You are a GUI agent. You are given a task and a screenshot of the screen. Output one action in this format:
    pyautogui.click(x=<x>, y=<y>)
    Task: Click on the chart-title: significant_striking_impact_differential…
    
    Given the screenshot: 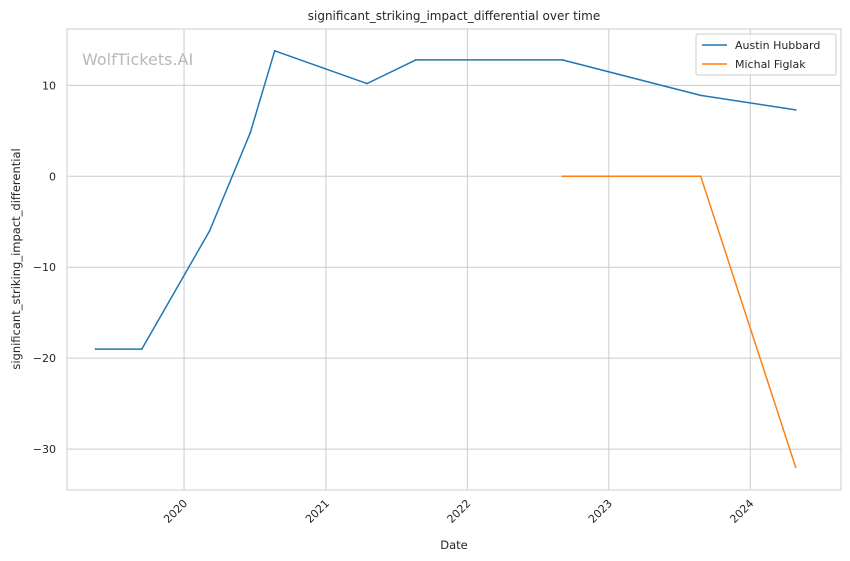 What is the action you would take?
    pyautogui.click(x=454, y=16)
    